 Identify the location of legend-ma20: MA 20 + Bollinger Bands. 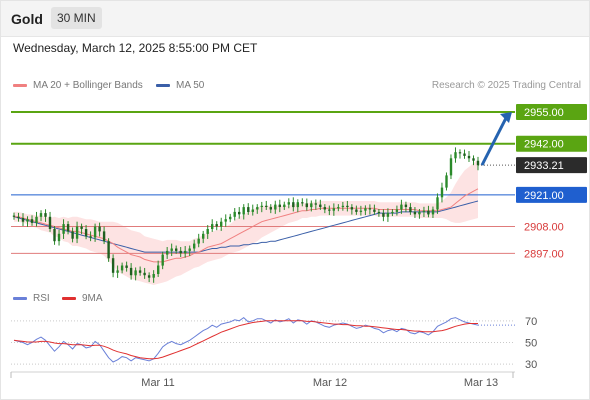
(78, 85).